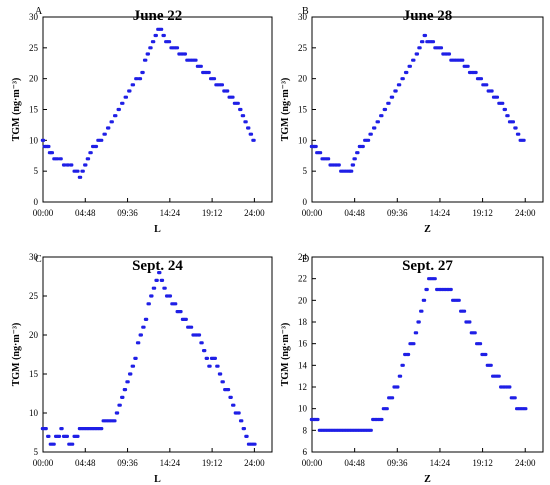 This screenshot has width=550, height=485. I want to click on y-tick-label: 20, so click(34, 335).